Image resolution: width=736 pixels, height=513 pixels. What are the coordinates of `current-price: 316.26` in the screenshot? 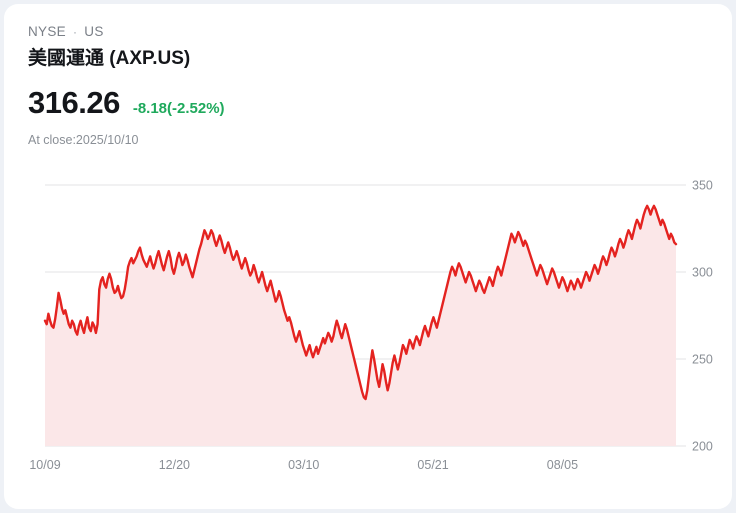 It's located at (74, 102).